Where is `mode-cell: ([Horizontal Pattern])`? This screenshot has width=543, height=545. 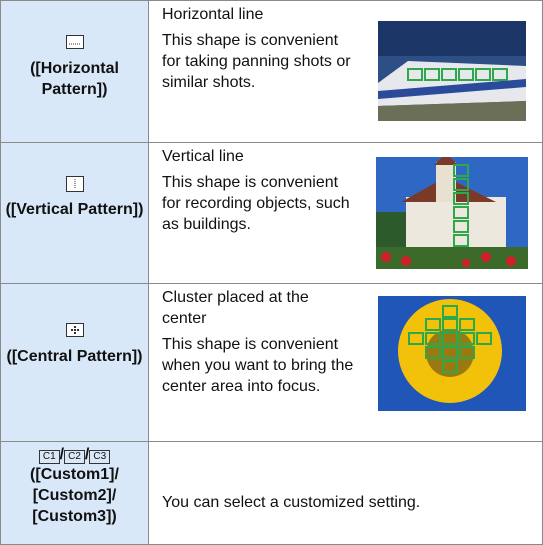 mode-cell: ([Horizontal Pattern]) is located at coordinates (74, 71).